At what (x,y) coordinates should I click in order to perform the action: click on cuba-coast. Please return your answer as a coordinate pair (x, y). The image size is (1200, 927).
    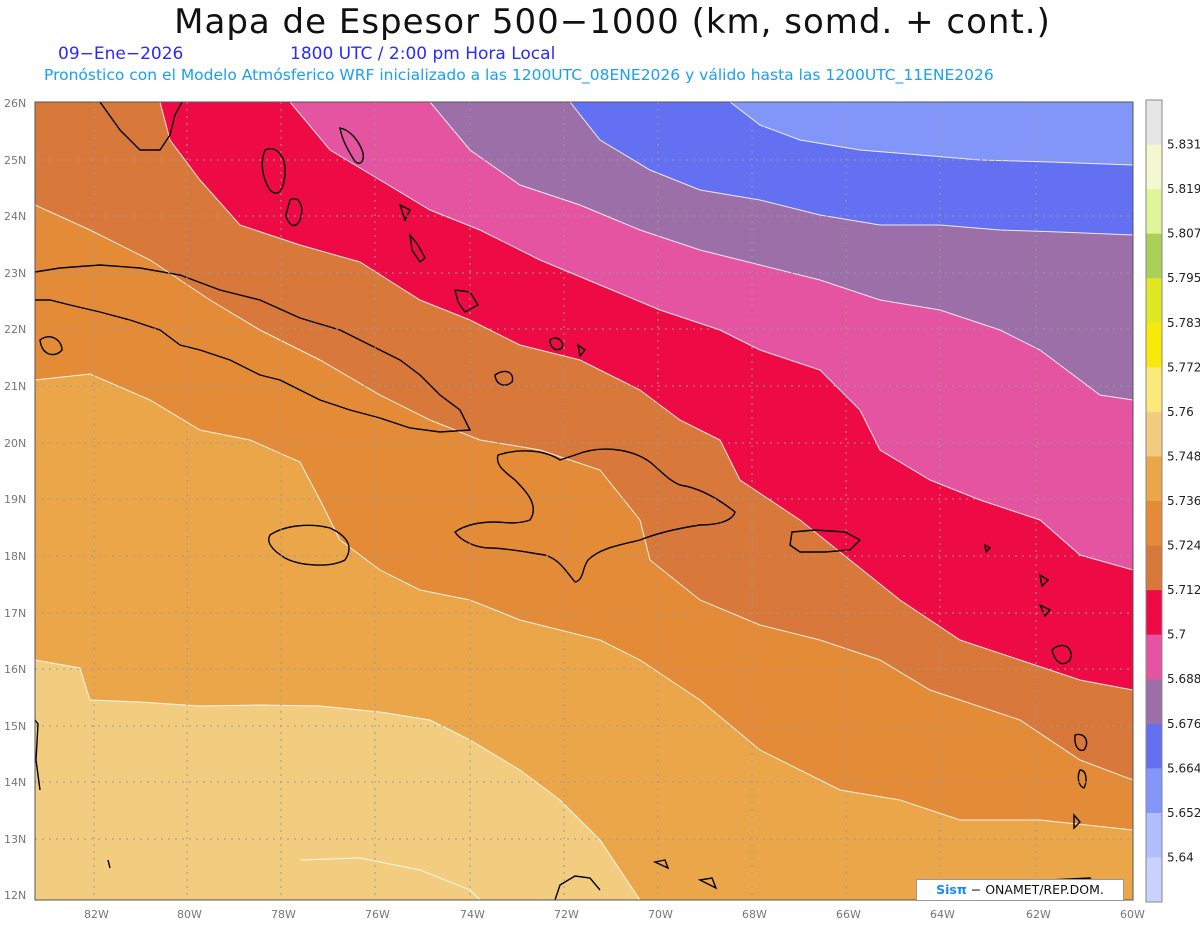
    Looking at the image, I should click on (253, 348).